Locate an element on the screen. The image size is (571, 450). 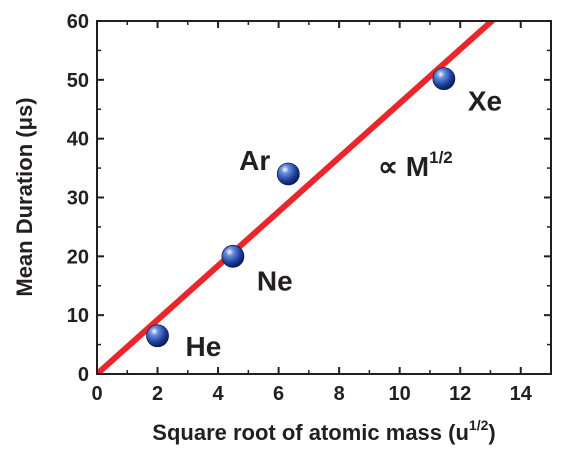
data-point-ar is located at coordinates (288, 174).